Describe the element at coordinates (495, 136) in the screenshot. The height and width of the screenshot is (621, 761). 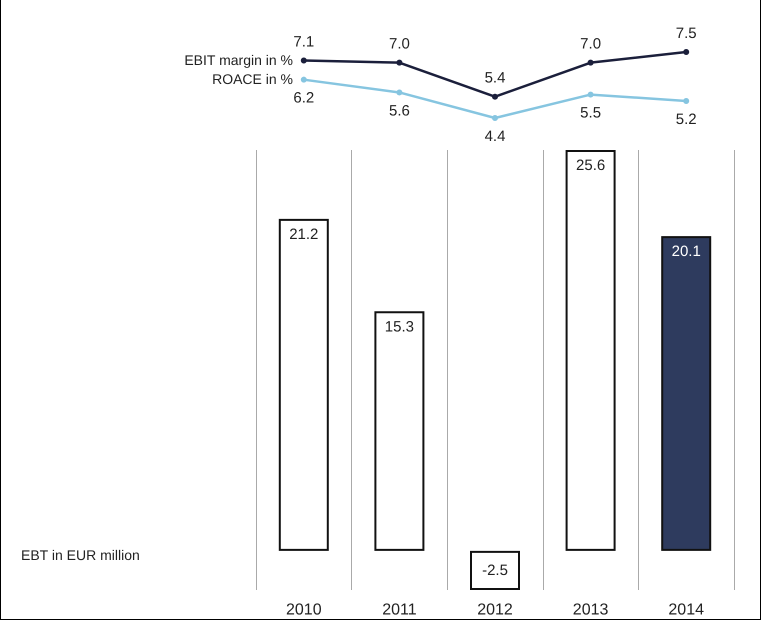
I see `data-label: 4.4` at that location.